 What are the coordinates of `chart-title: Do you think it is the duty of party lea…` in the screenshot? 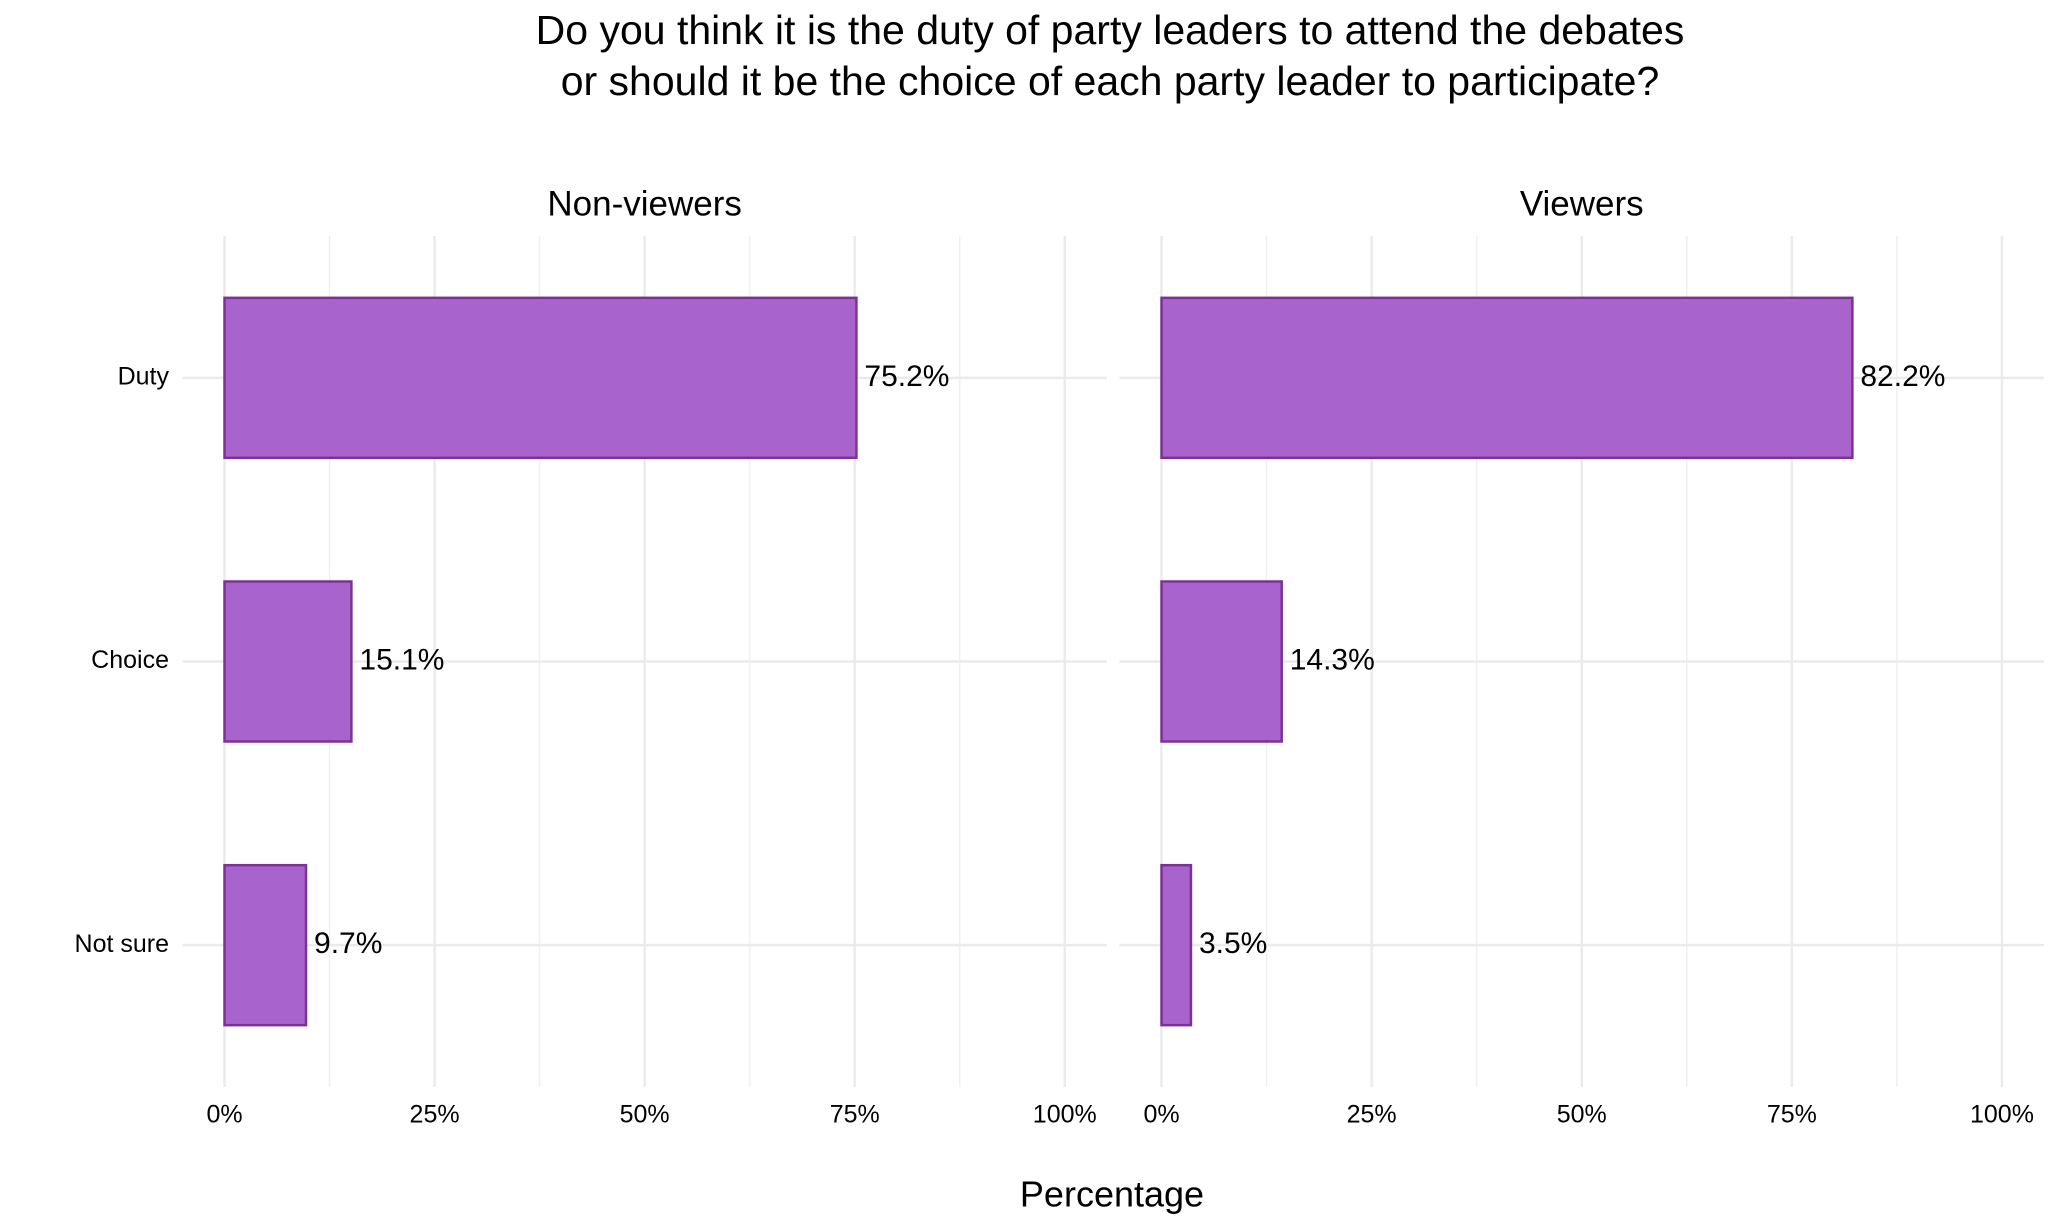 It's located at (1110, 30).